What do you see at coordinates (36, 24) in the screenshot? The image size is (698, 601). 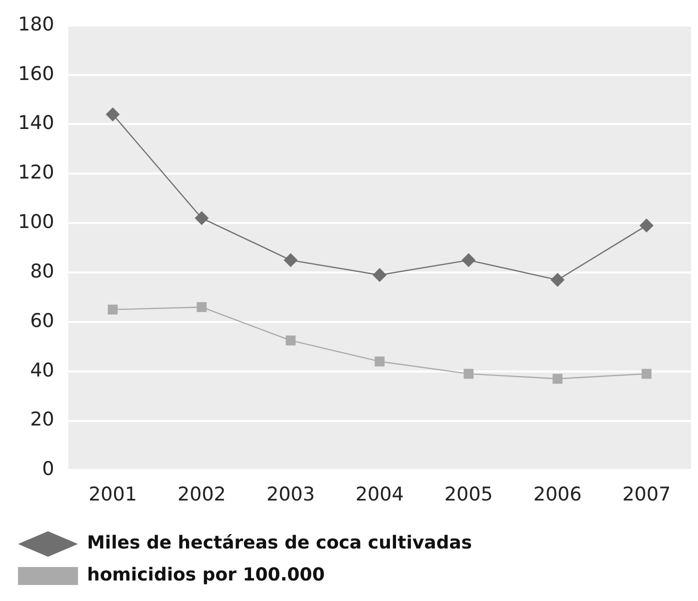 I see `y-tick-label: 180` at bounding box center [36, 24].